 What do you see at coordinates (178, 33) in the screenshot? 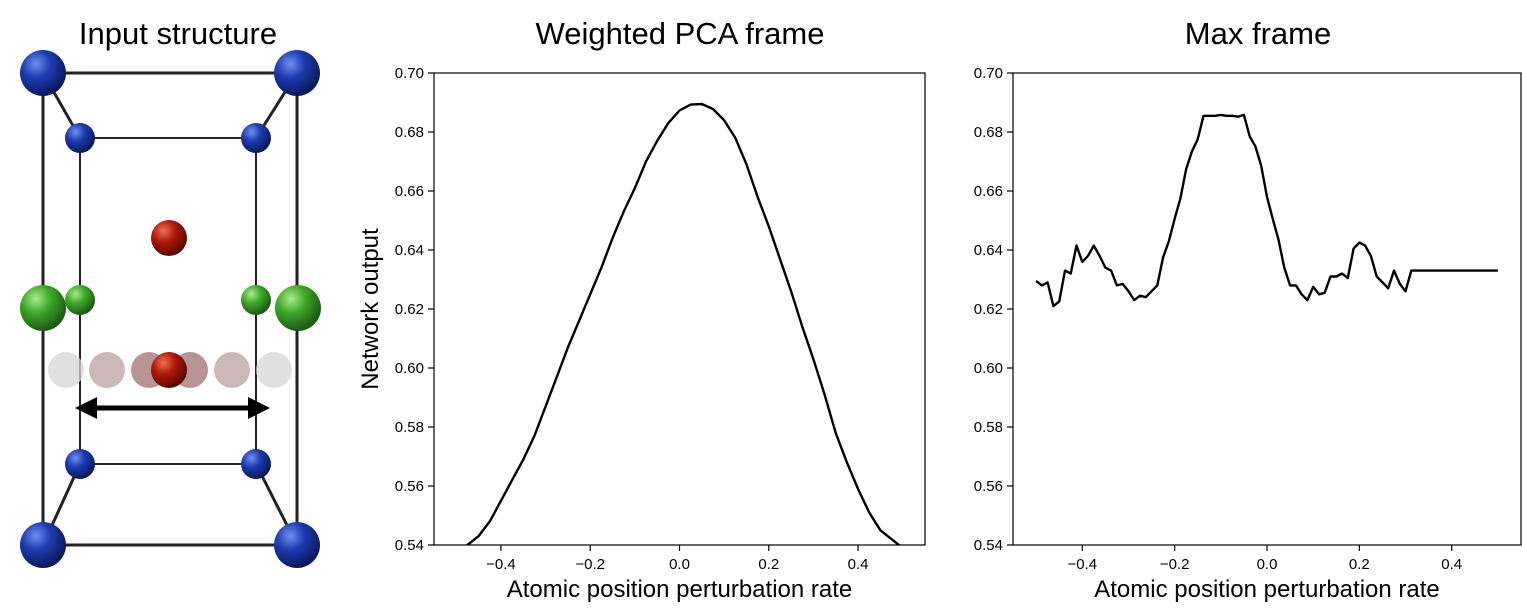
I see `structure-title: Input structure` at bounding box center [178, 33].